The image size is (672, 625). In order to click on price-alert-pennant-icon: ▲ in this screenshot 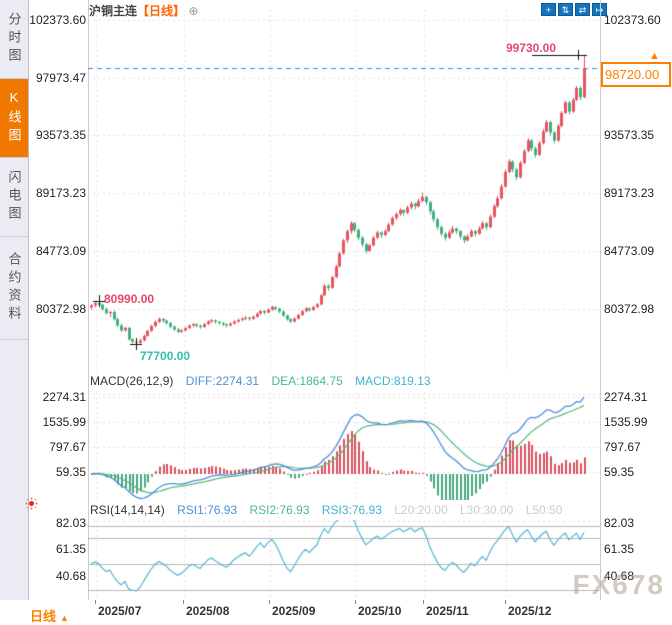, I will do `click(654, 56)`.